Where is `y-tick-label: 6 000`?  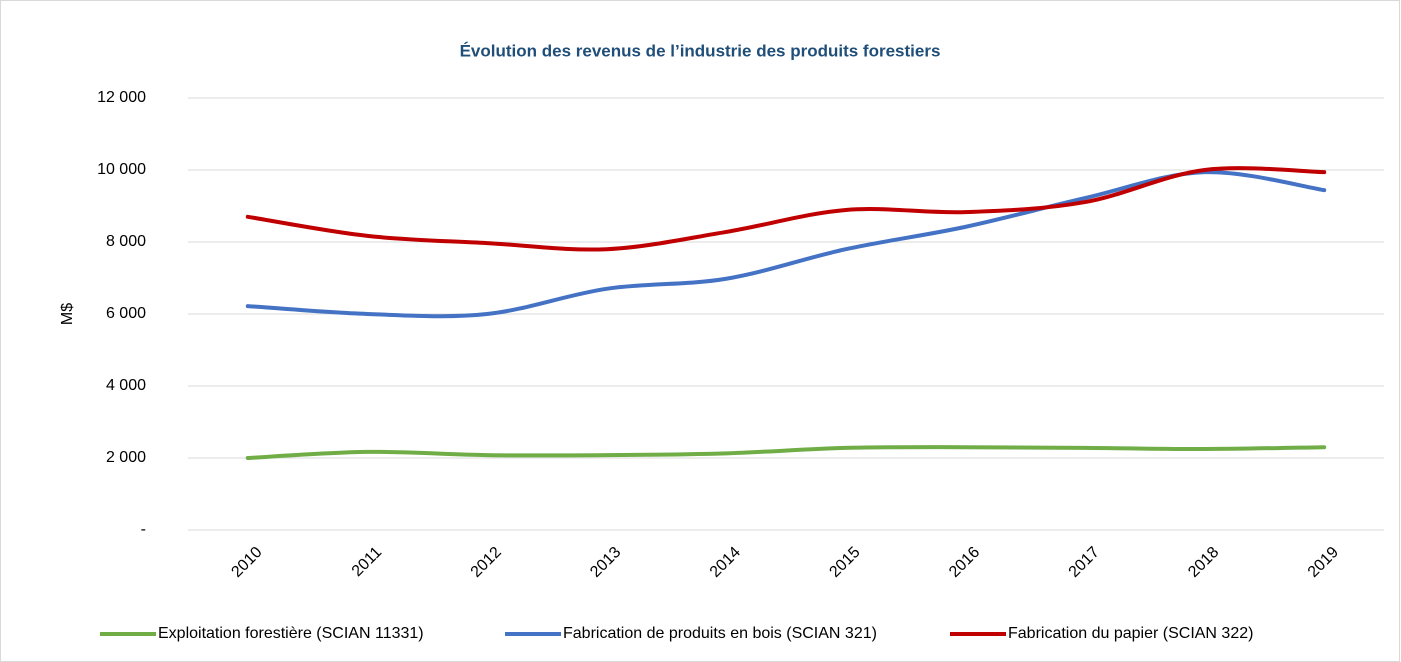 y-tick-label: 6 000 is located at coordinates (126, 313).